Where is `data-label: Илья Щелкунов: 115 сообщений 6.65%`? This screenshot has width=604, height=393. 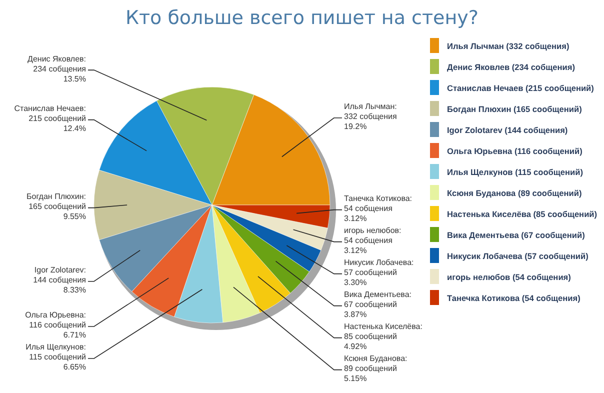 data-label: Илья Щелкунов: 115 сообщений 6.65% is located at coordinates (56, 357).